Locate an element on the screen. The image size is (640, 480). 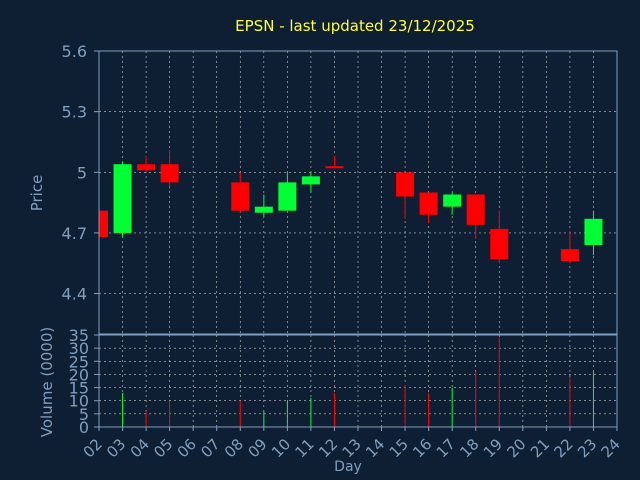
x-tick-label: 04 is located at coordinates (140, 448).